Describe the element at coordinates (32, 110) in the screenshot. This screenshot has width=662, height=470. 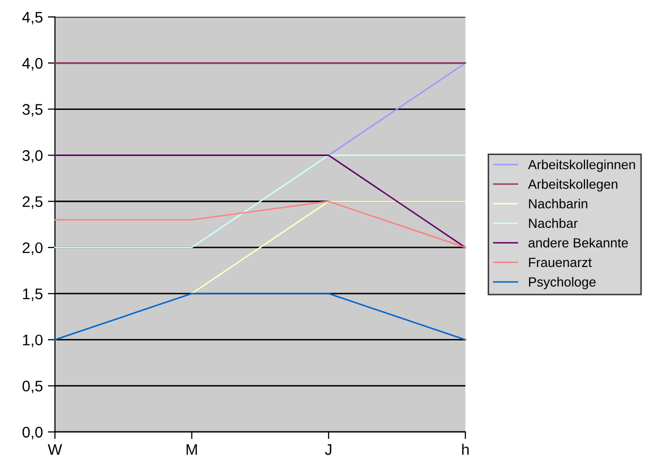
I see `y-tick-label: 3,5` at that location.